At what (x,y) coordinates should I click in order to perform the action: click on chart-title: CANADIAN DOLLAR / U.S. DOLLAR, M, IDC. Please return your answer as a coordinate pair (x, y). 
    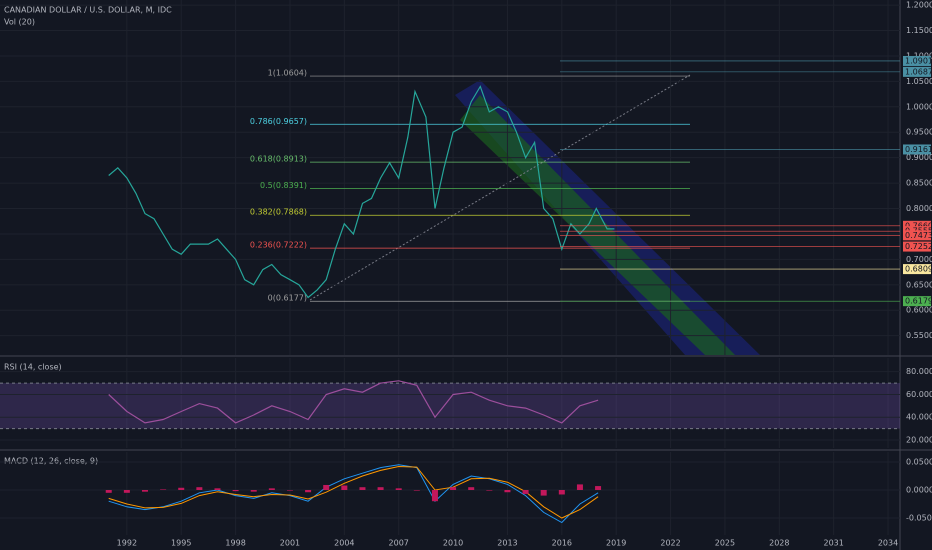
    Looking at the image, I should click on (88, 10).